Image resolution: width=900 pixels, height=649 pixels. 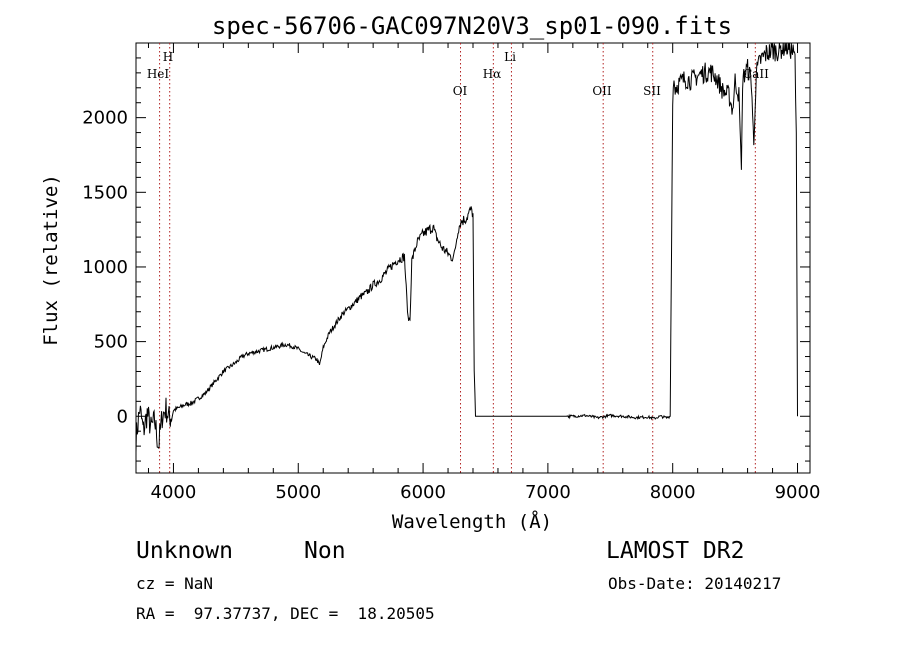 I want to click on line-marker-label: Li, so click(x=510, y=57).